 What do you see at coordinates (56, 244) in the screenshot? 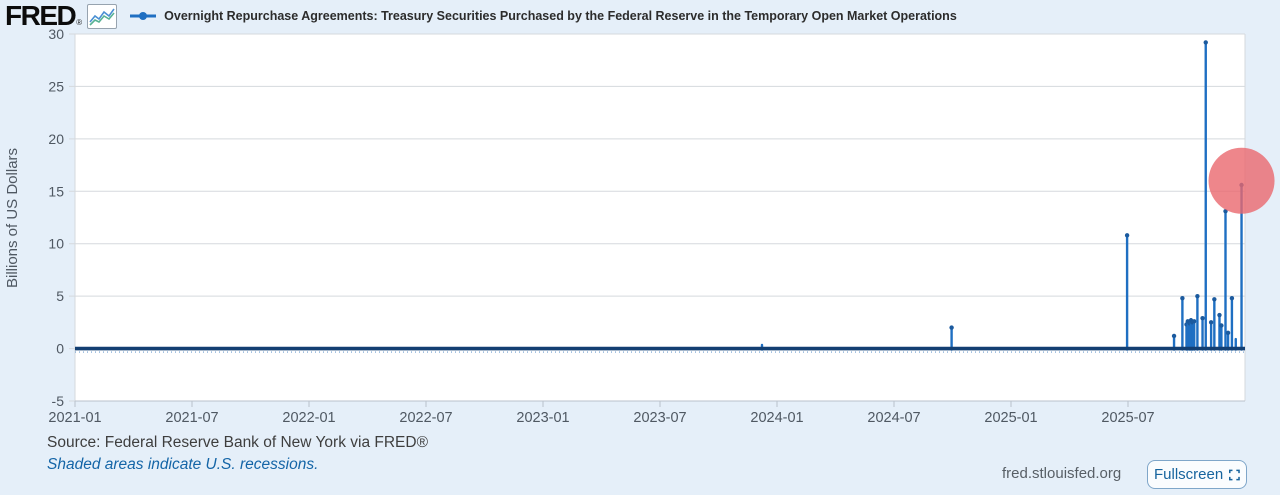
I see `svg-text: 10` at bounding box center [56, 244].